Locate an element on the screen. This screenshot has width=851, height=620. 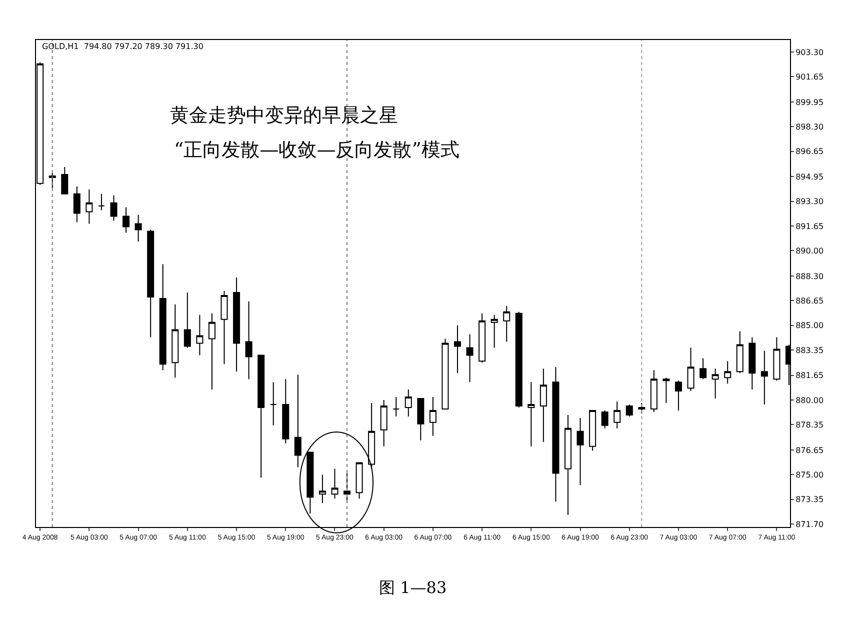
y-tick-label: 885.00 is located at coordinates (810, 325).